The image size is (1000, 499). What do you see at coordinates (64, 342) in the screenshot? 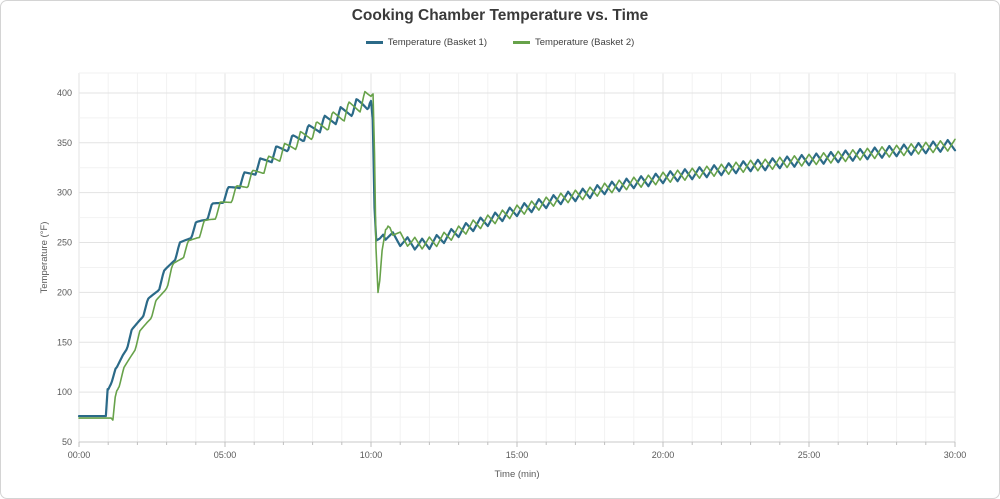
I see `y-tick-label: 150` at bounding box center [64, 342].